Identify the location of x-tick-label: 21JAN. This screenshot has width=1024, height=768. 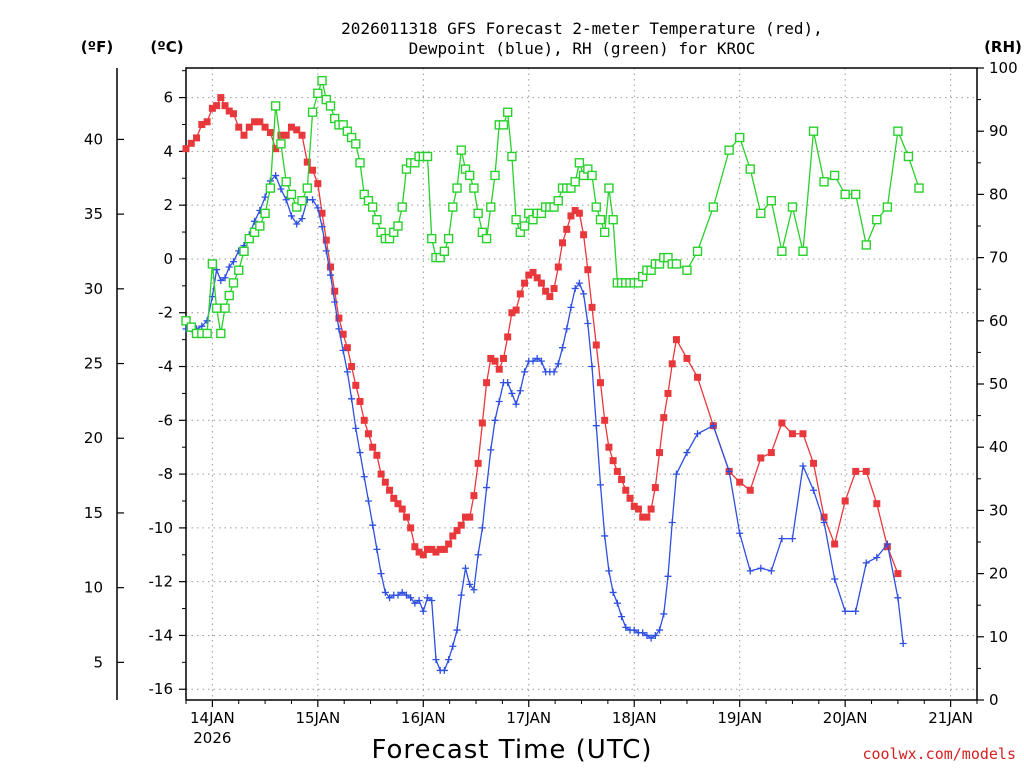
(950, 718).